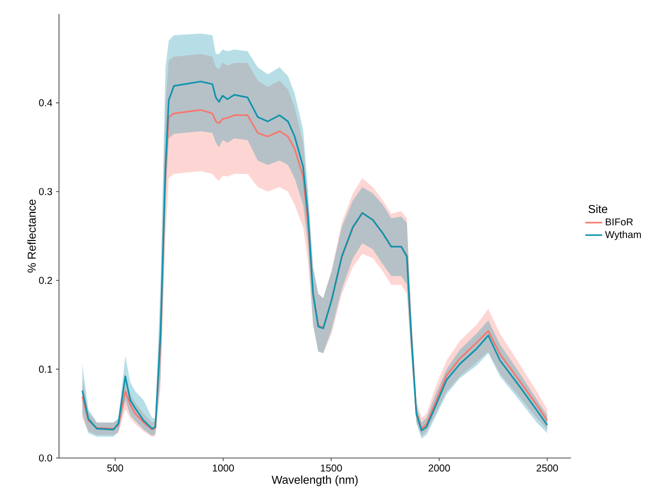  What do you see at coordinates (31, 236) in the screenshot?
I see `y-axis-title: % Reflectance` at bounding box center [31, 236].